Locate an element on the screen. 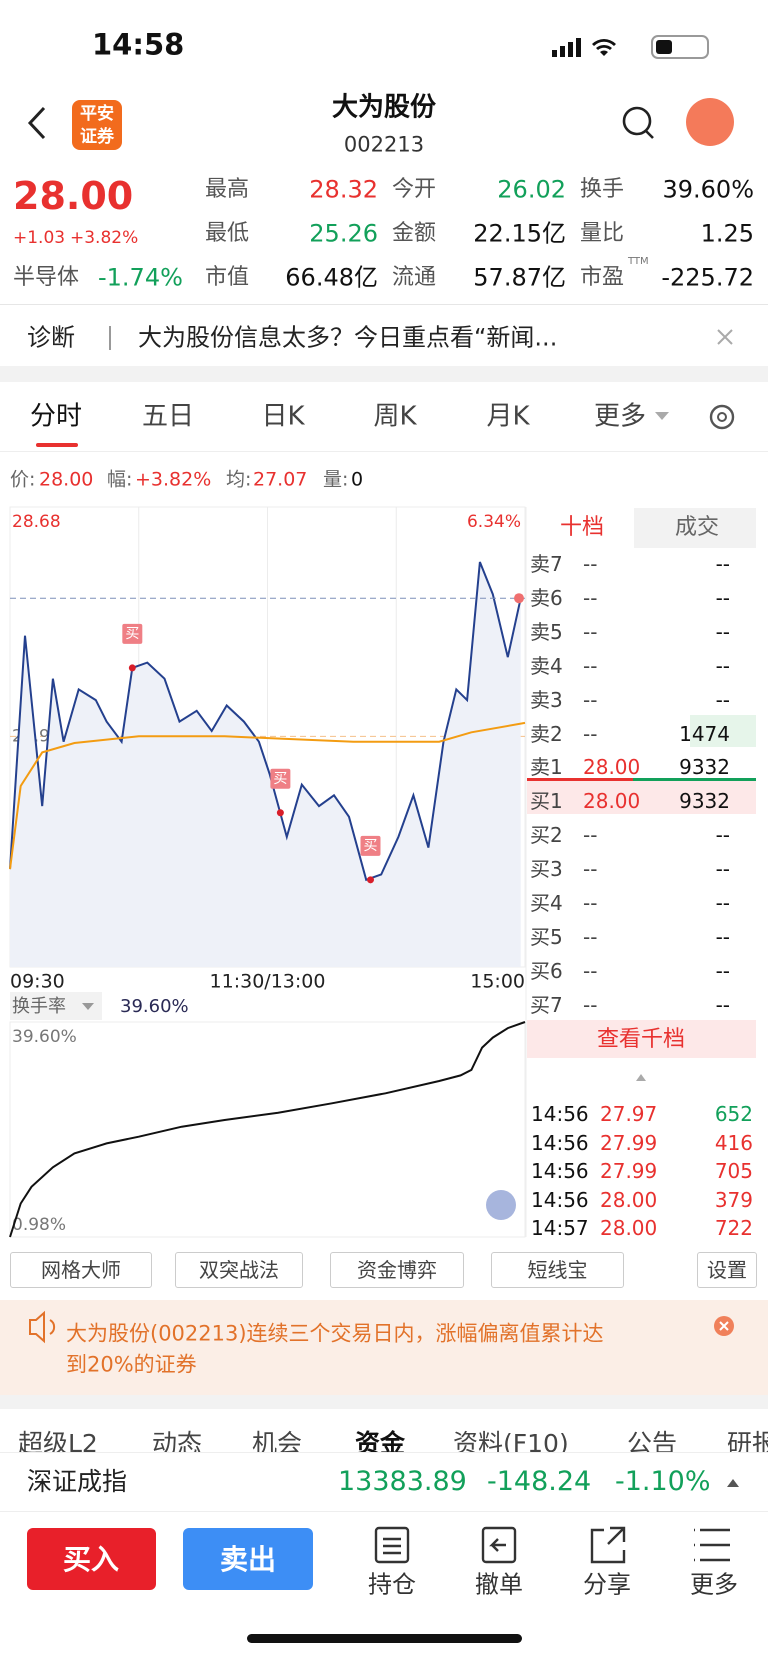 Image resolution: width=768 pixels, height=1662 pixels. alert-bg is located at coordinates (384, 1347).